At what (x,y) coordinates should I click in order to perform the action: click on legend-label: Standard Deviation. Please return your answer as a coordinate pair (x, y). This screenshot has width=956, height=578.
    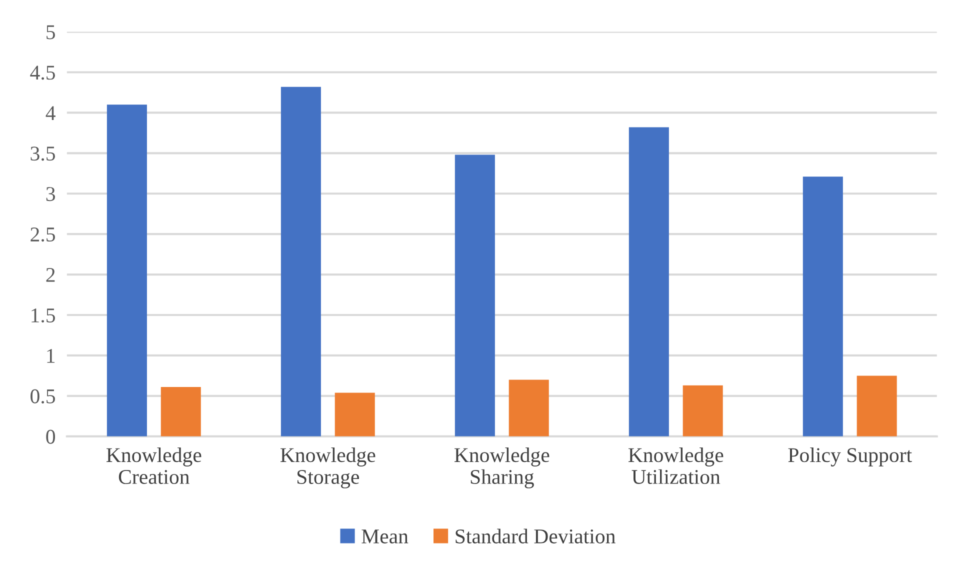
    Looking at the image, I should click on (536, 536).